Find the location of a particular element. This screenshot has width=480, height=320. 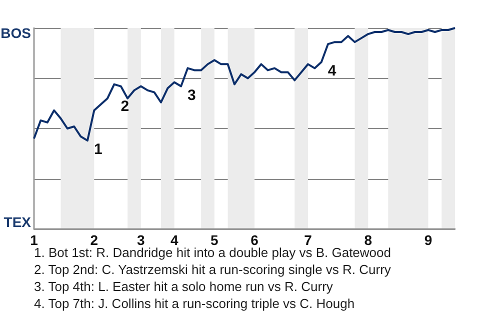

x-tick-label: 7 is located at coordinates (308, 240).